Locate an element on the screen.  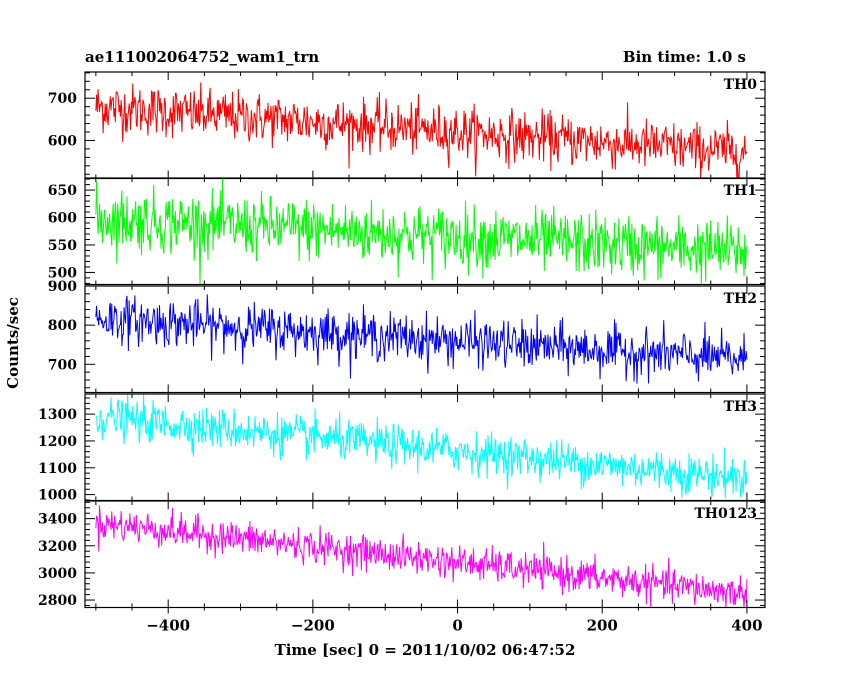
x-axis: −400 −200 0 200 400 is located at coordinates (429, 621).